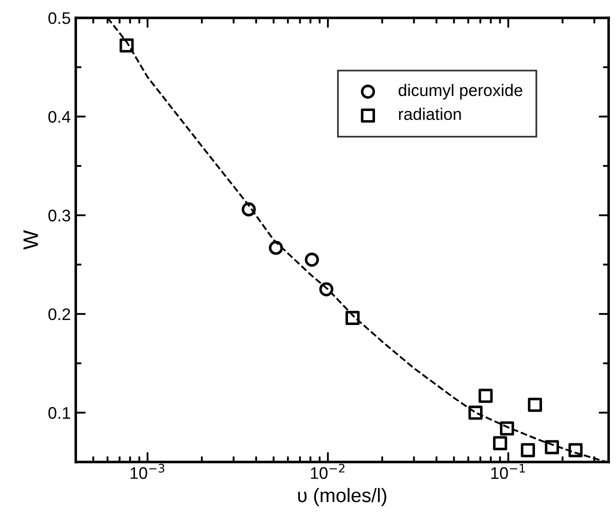  I want to click on x-tick-label: 10$^{−2}$, so click(327, 471).